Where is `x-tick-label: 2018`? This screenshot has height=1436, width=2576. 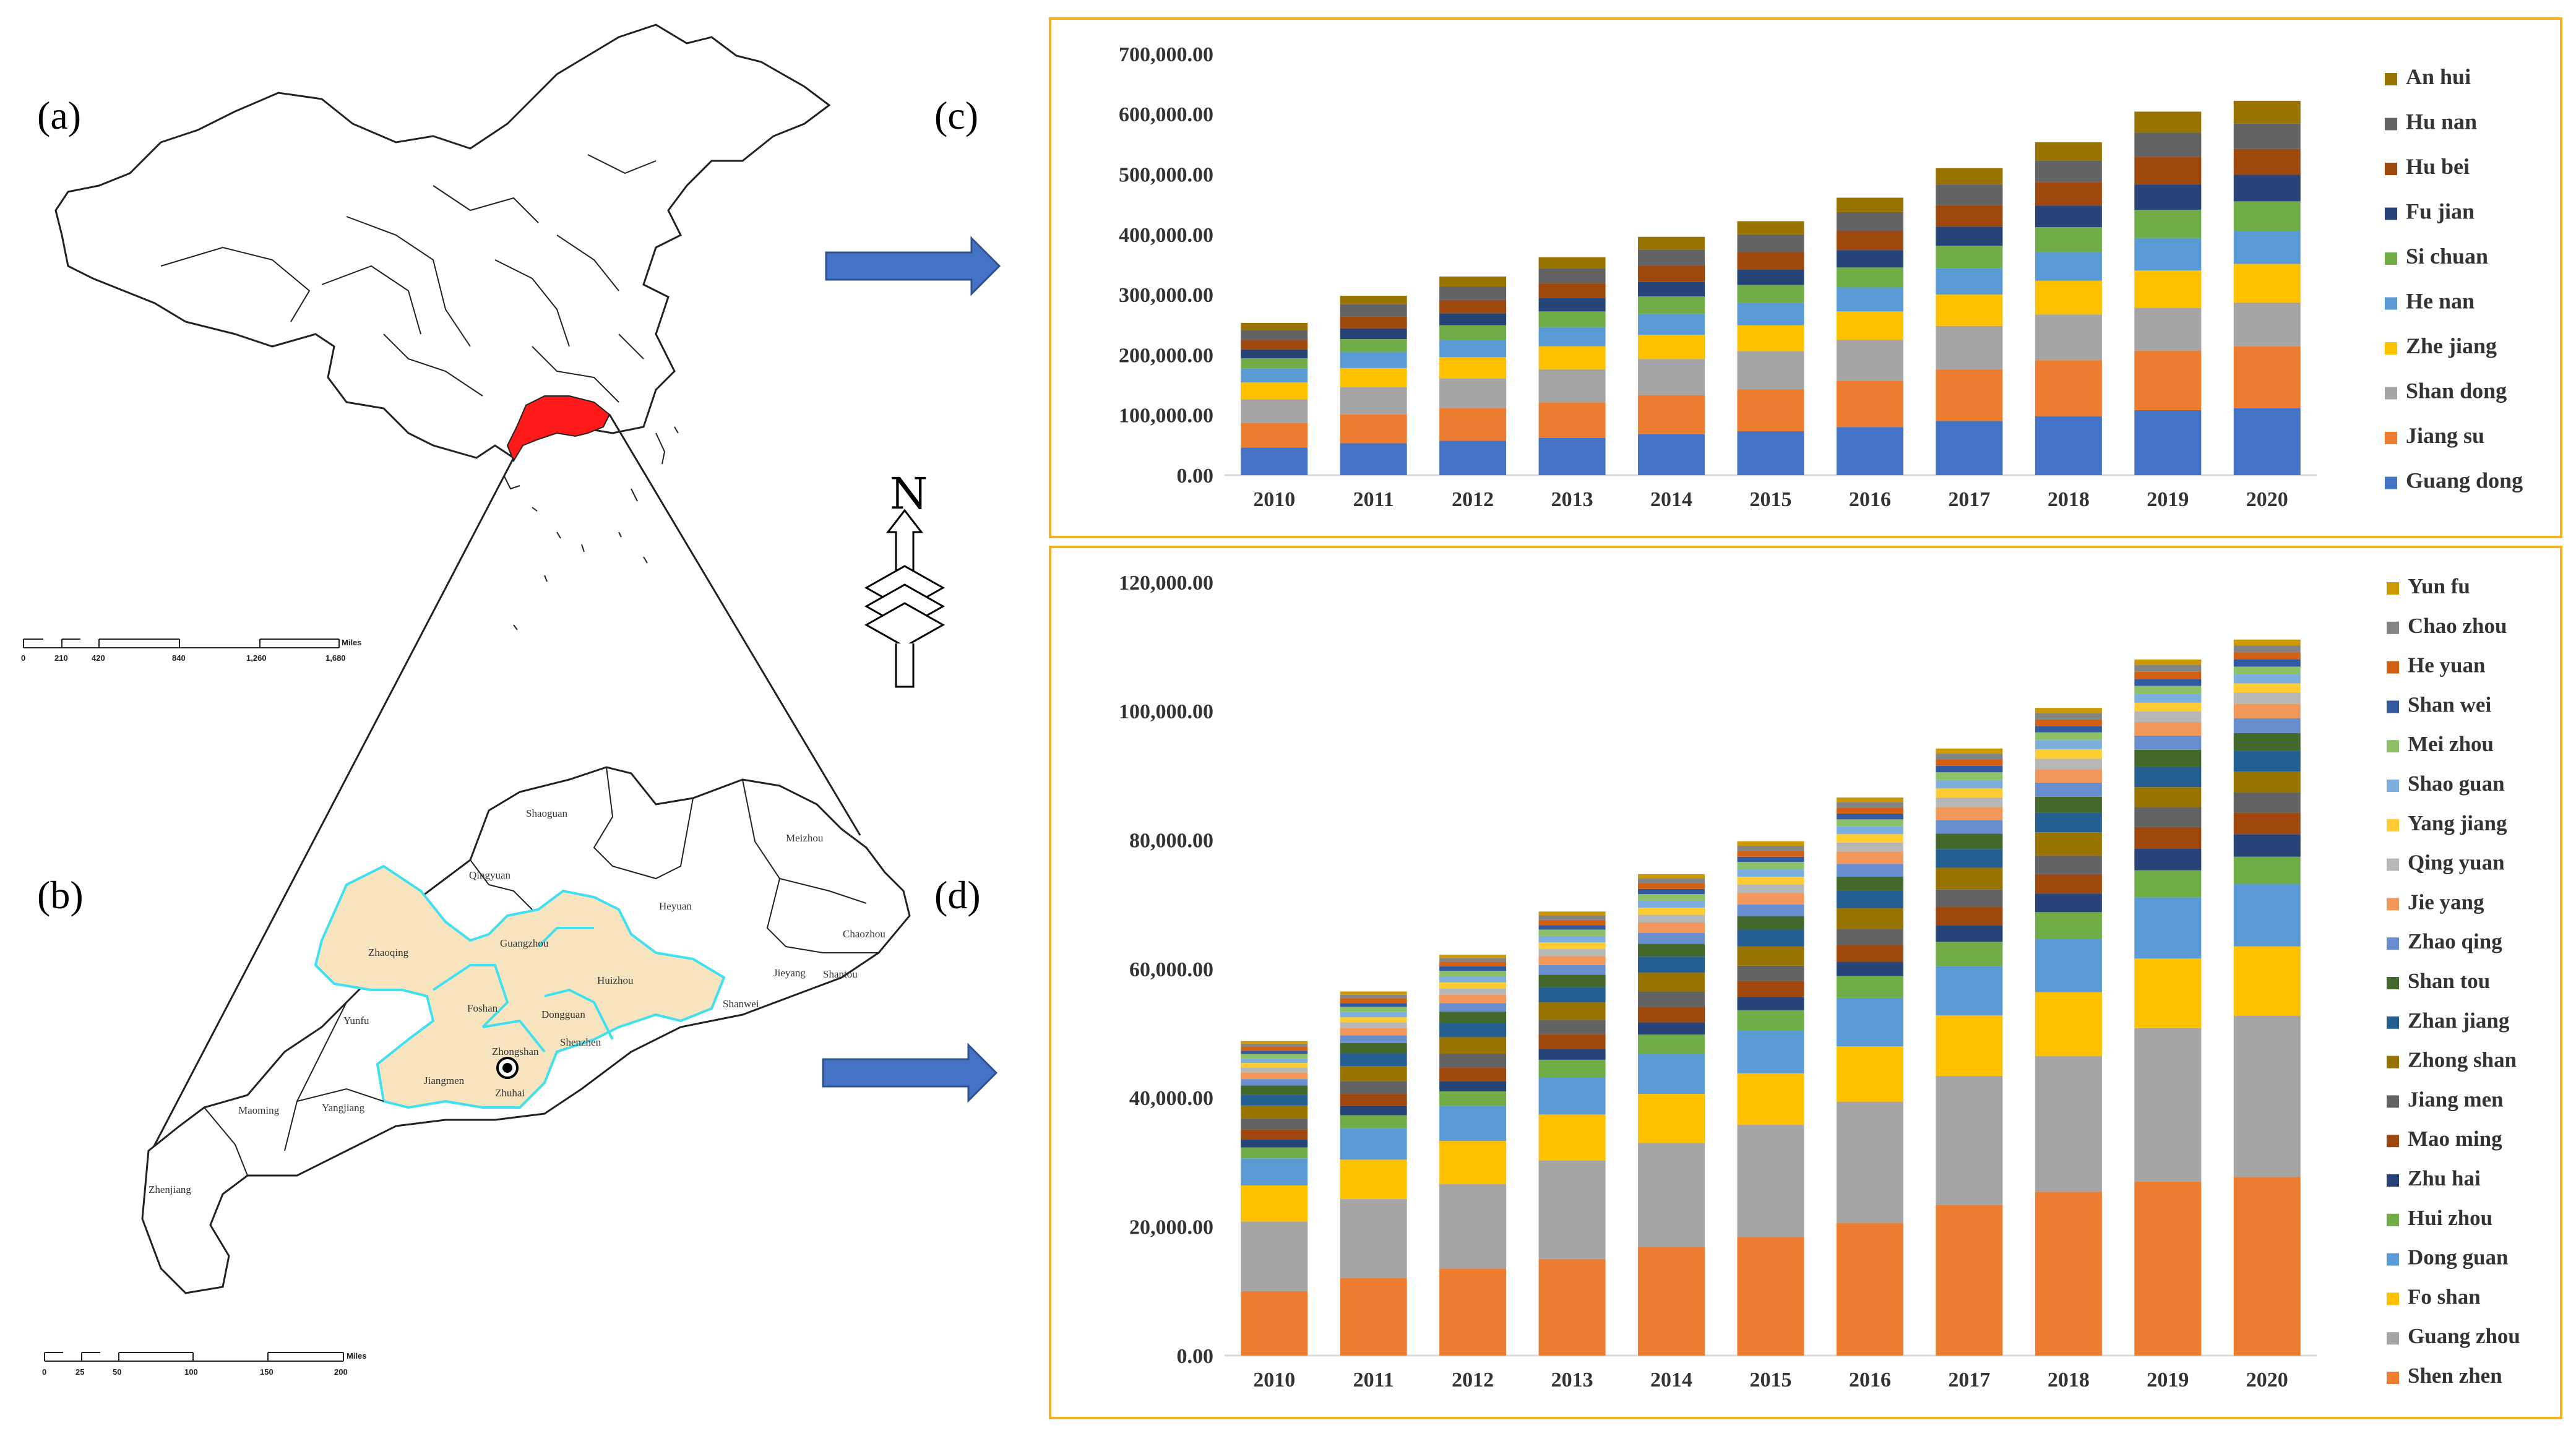 x-tick-label: 2018 is located at coordinates (2069, 1380).